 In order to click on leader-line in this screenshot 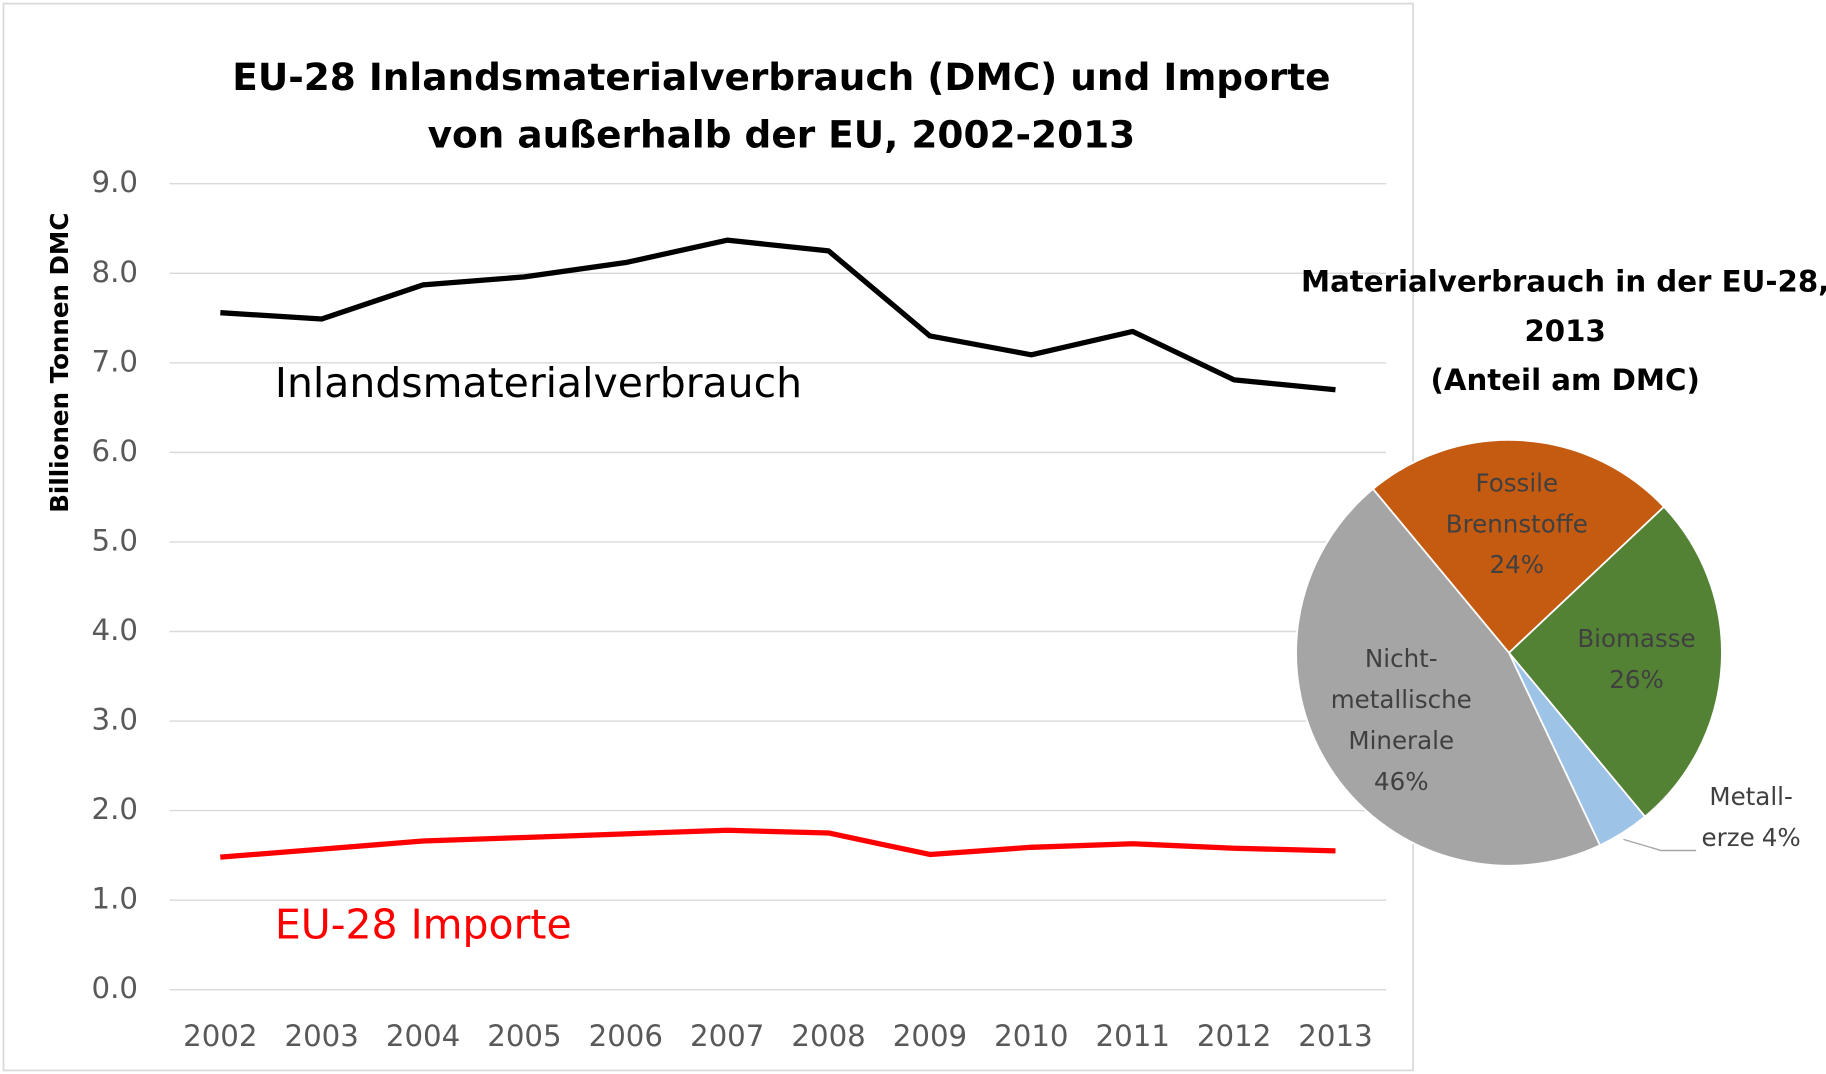, I will do `click(1660, 845)`.